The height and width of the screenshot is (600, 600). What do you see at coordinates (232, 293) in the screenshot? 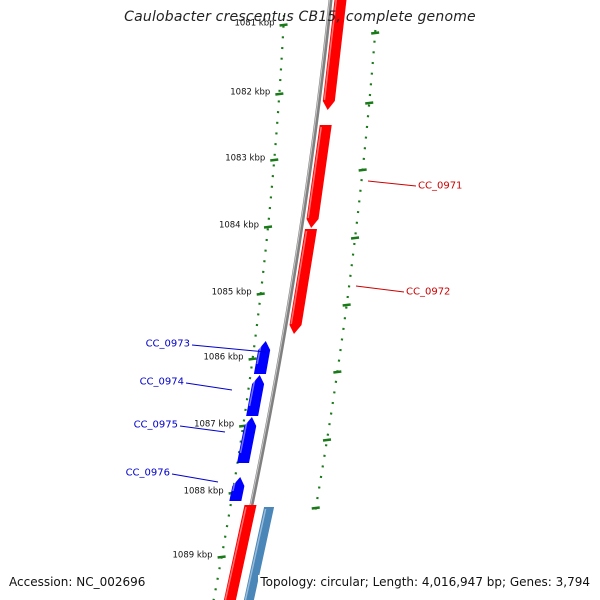
I see `kbp-tick-label: 1085 kbp` at bounding box center [232, 293].